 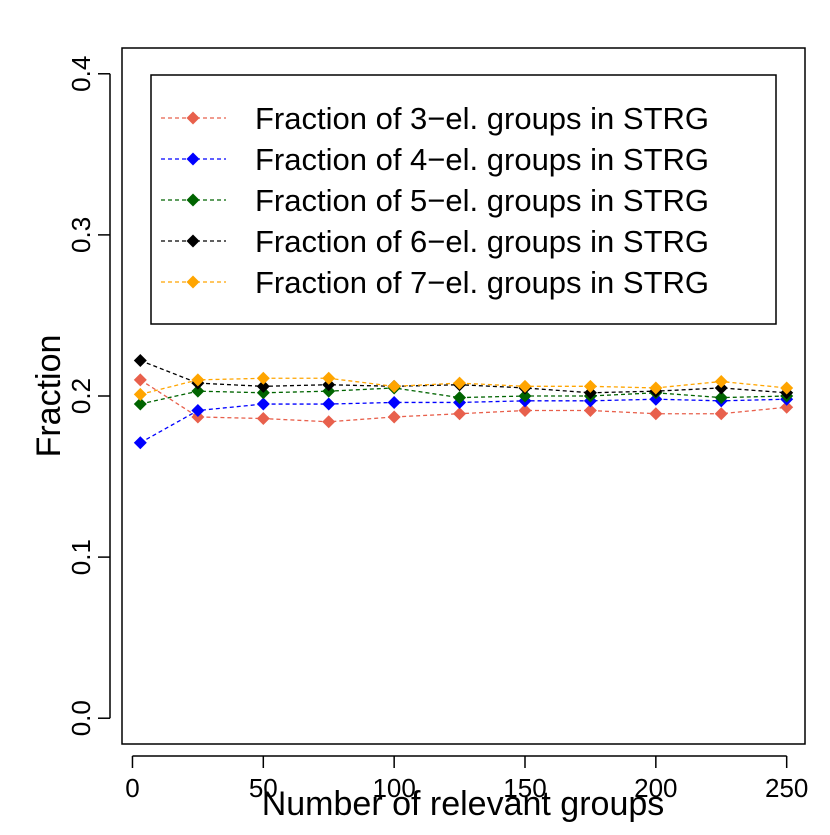 I want to click on legend-label: Fraction of 3−el. groups in STRG, so click(x=482, y=118).